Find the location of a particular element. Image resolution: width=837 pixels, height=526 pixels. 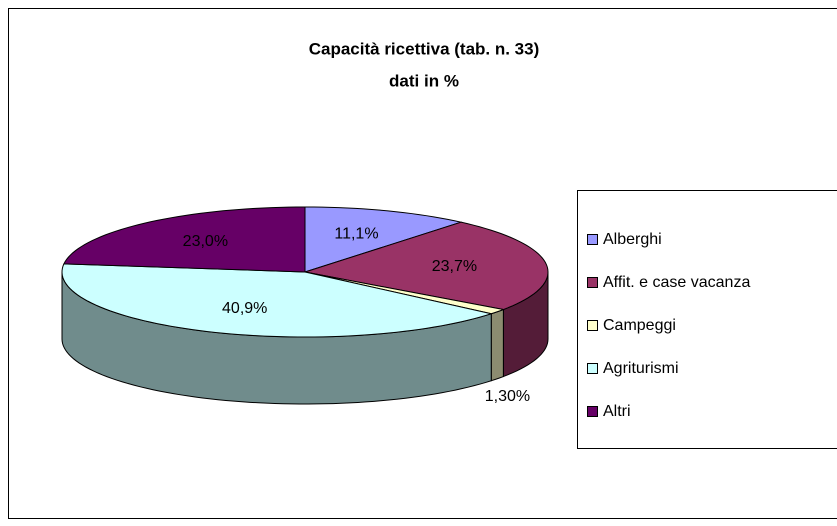

legend-label: Affit. e case vacanza is located at coordinates (676, 282).